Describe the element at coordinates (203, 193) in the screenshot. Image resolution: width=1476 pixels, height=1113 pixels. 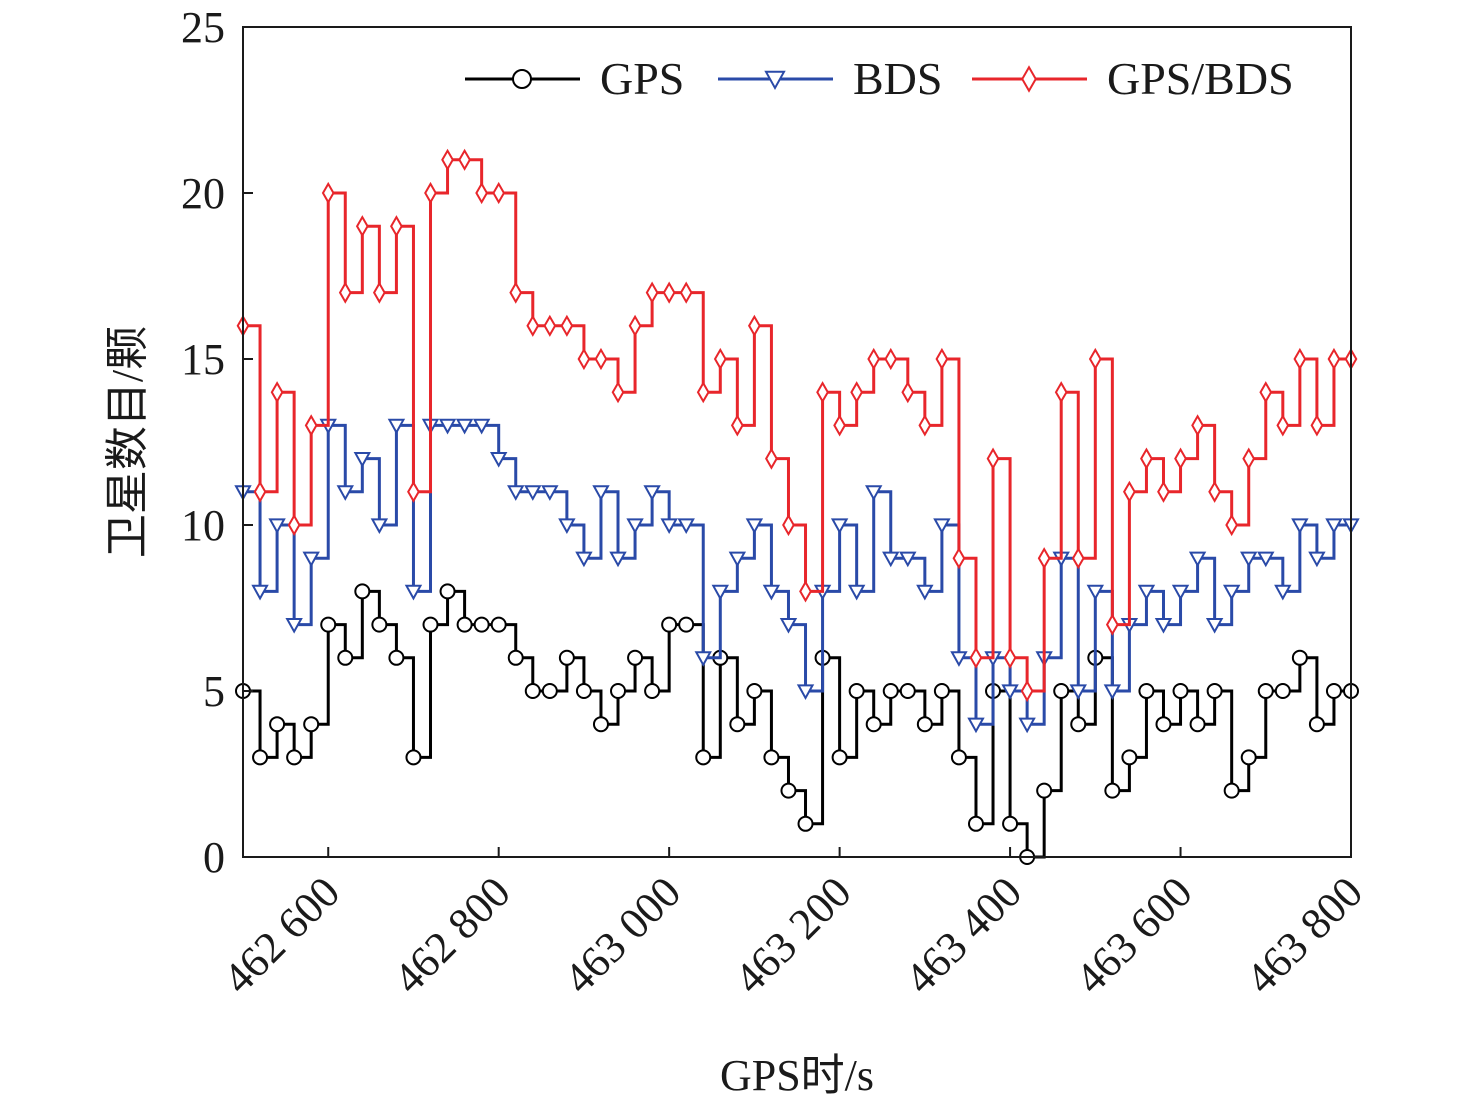
I see `y-tick-label: 20` at that location.